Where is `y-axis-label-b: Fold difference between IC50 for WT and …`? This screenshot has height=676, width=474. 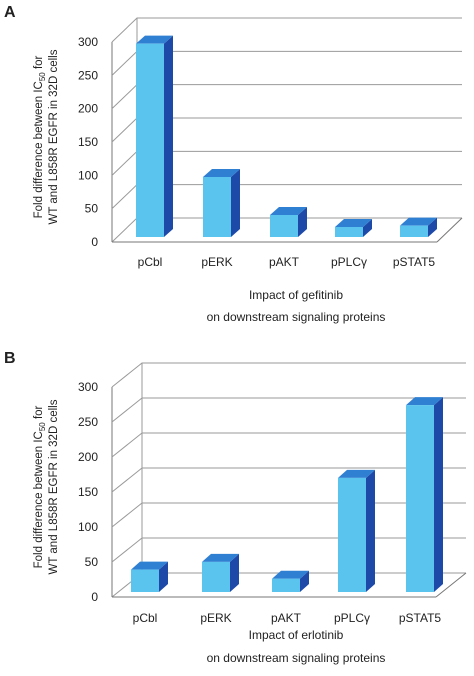
y-axis-label-b: Fold difference between IC50 for WT and … is located at coordinates (46, 486).